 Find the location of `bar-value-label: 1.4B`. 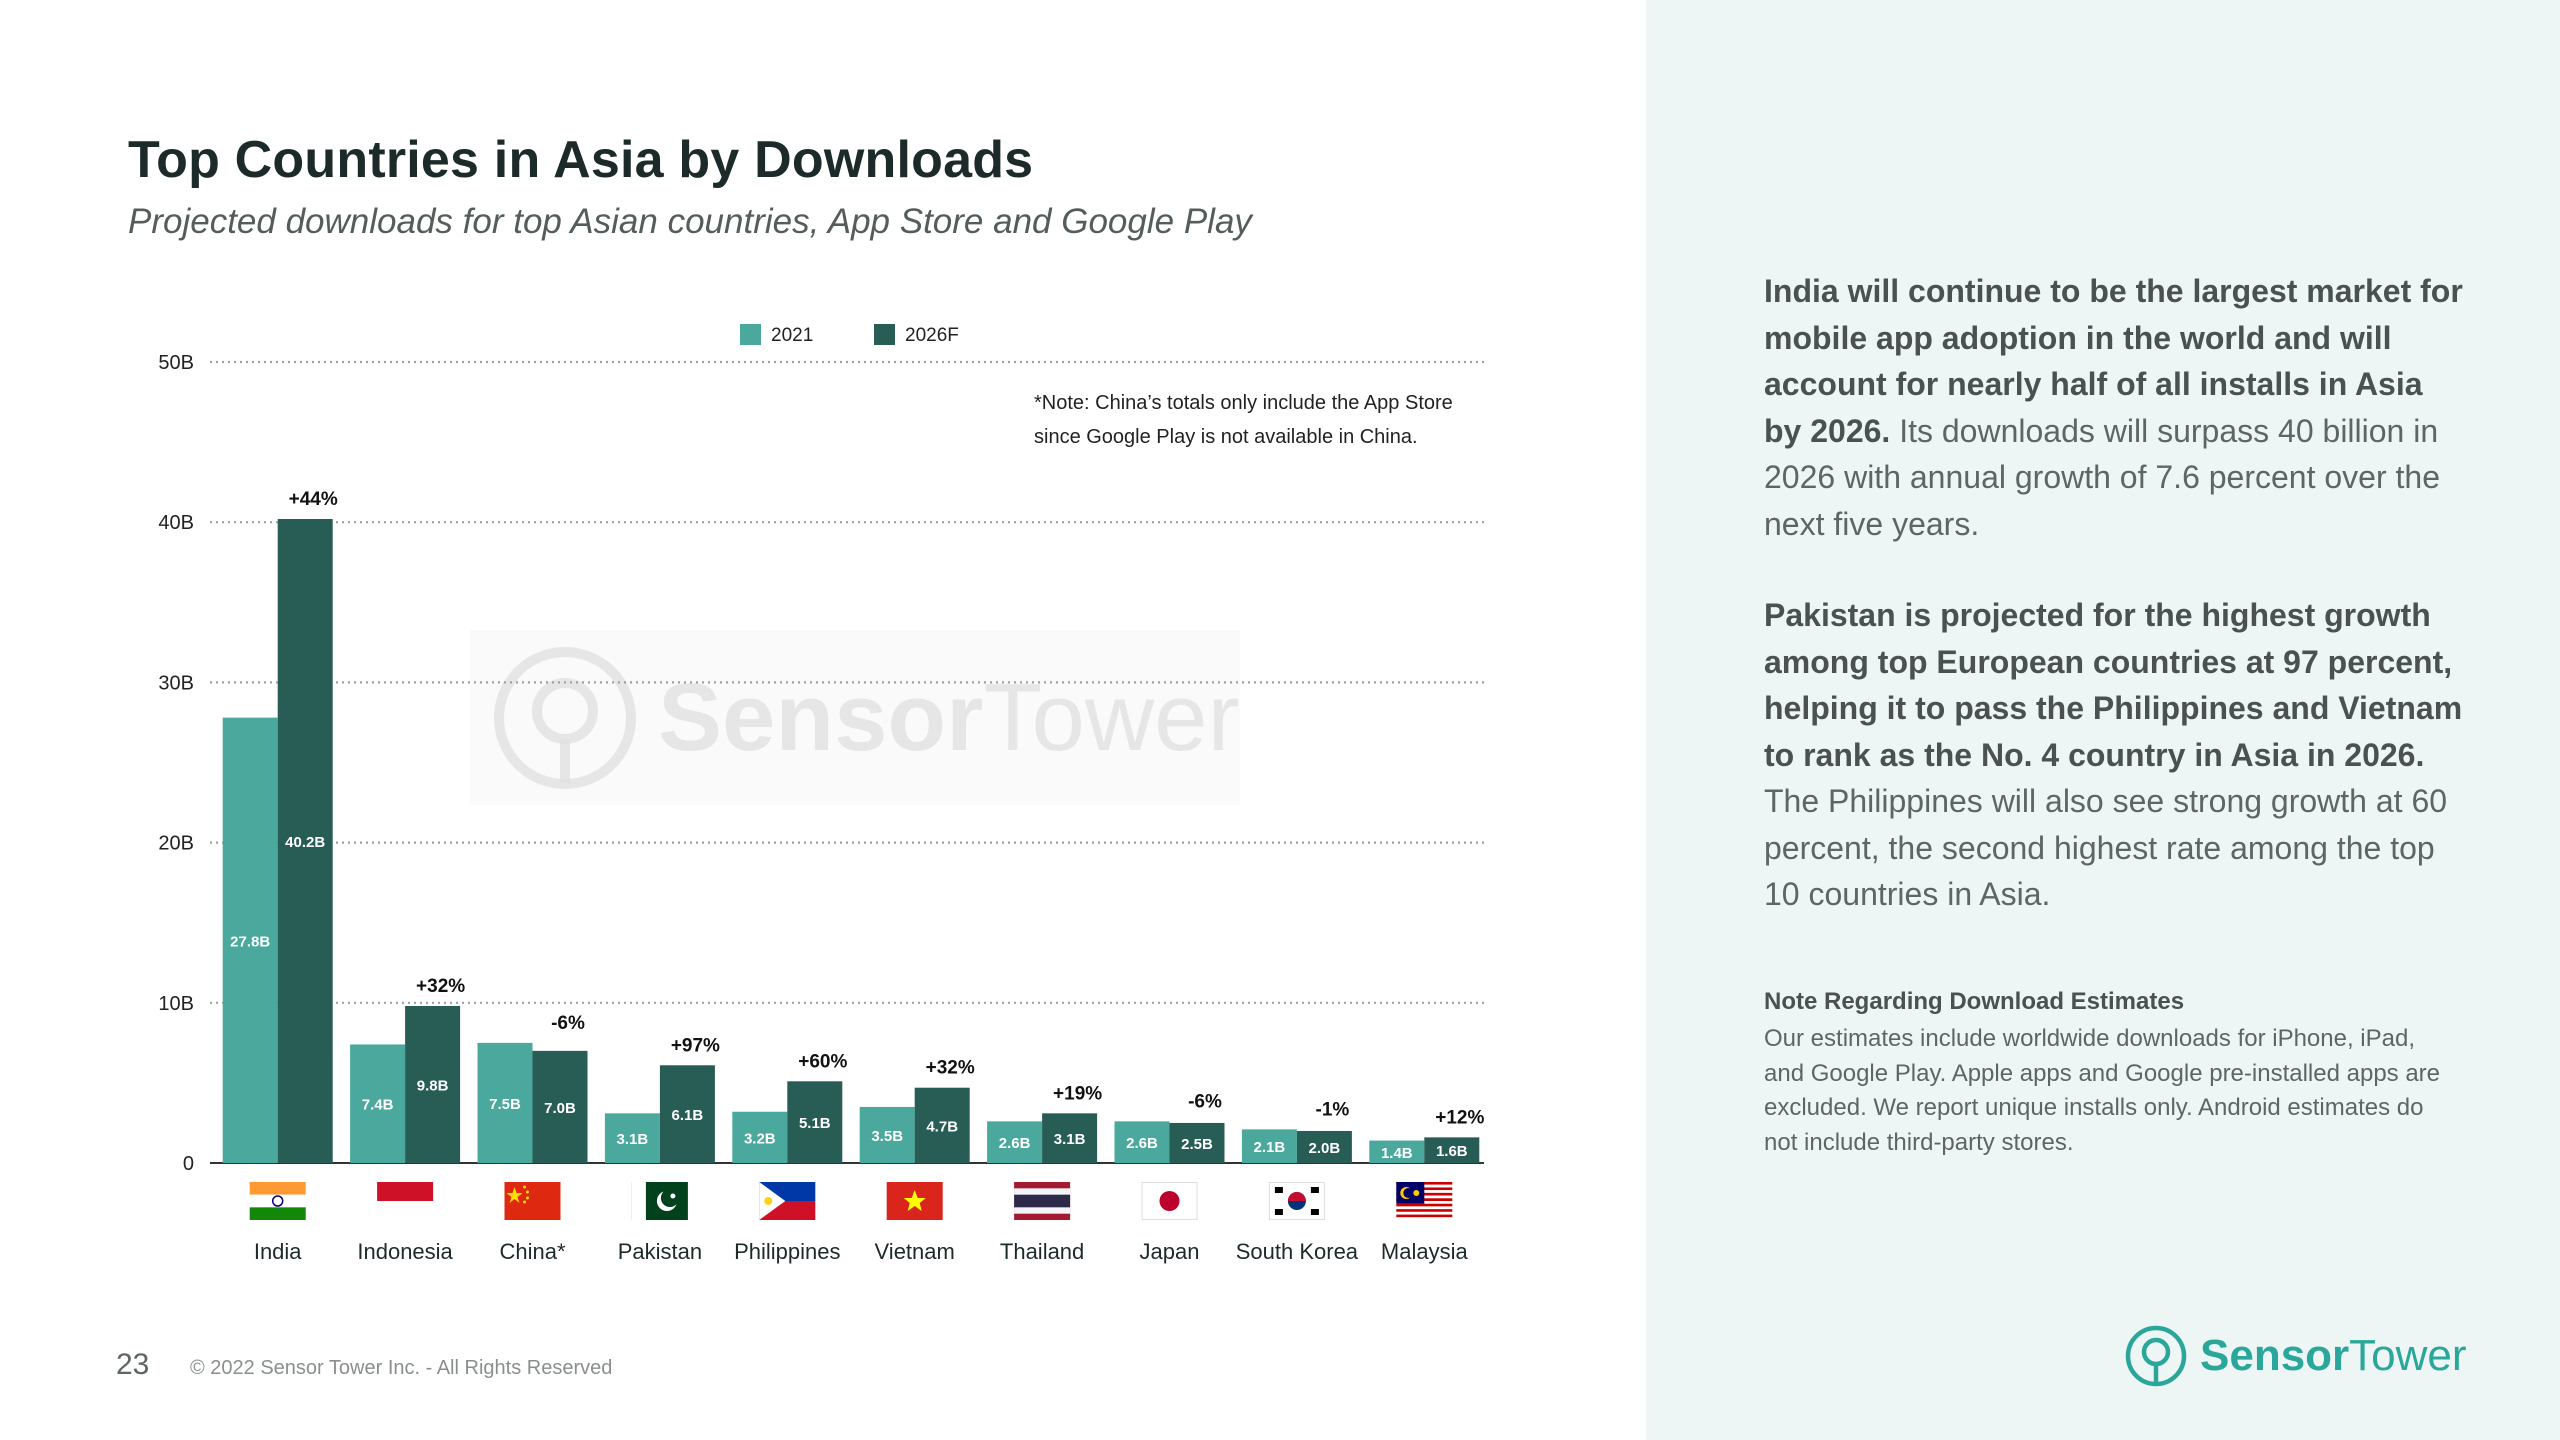

bar-value-label: 1.4B is located at coordinates (1397, 1153).